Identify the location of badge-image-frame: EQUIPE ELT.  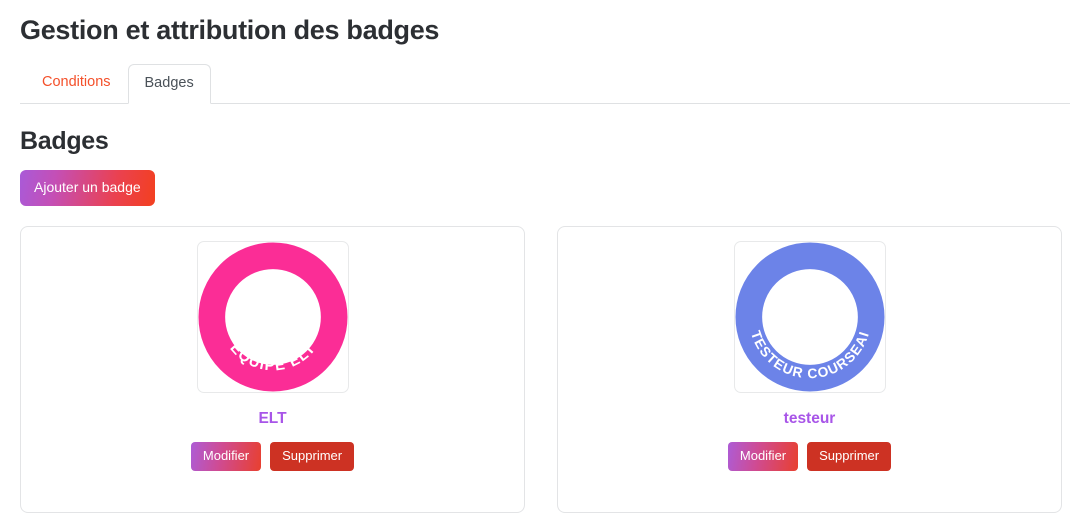
(272, 317).